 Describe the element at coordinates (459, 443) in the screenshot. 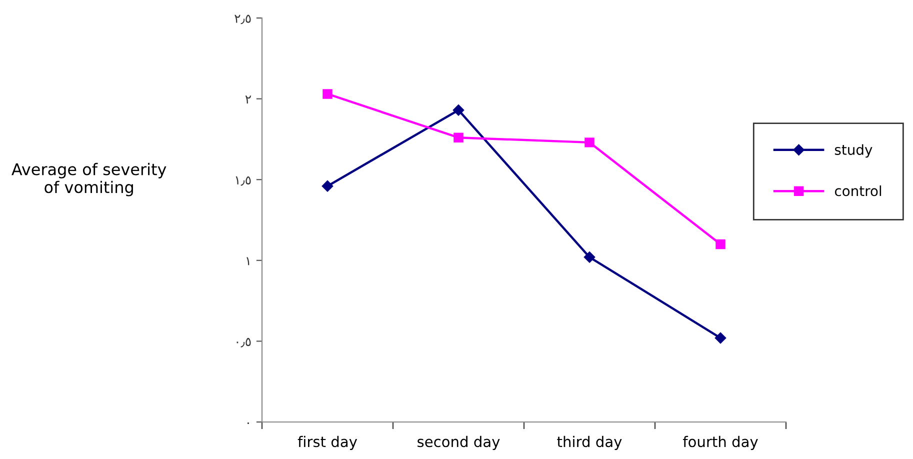

I see `x-tick-label: second day` at that location.